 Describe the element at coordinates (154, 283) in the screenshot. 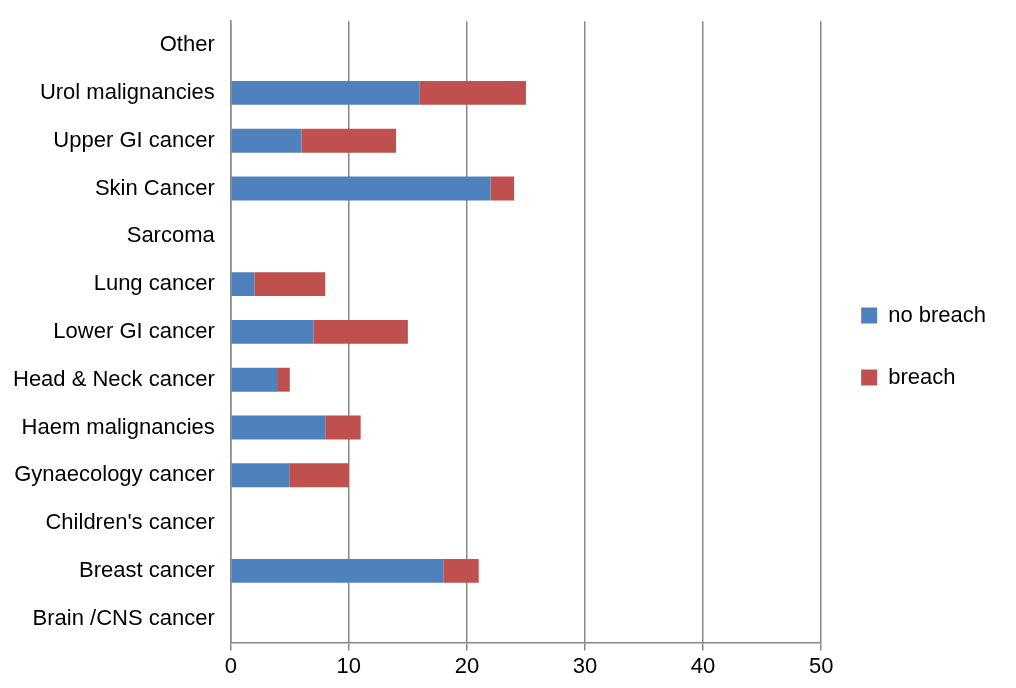

I see `y-tick-label: Lung cancer` at that location.